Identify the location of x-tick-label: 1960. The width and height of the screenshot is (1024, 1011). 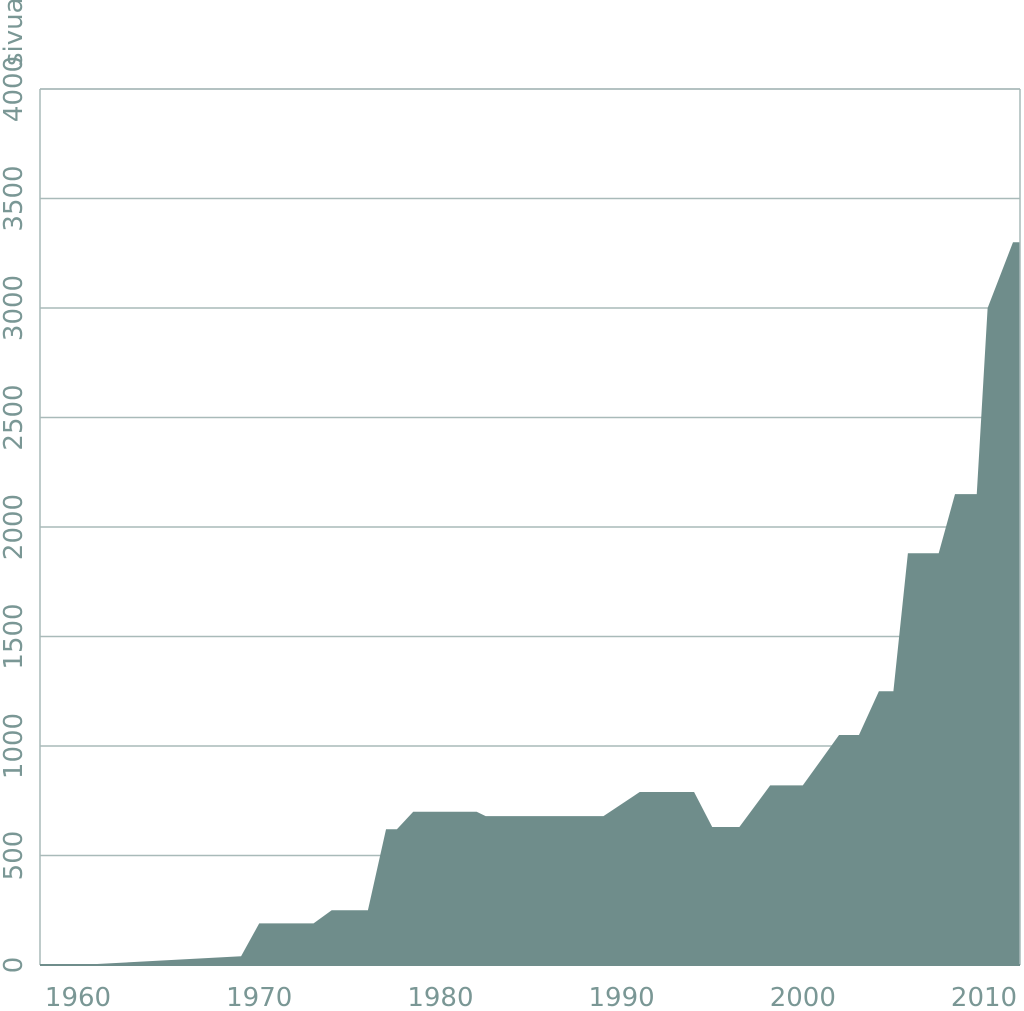
(78, 997).